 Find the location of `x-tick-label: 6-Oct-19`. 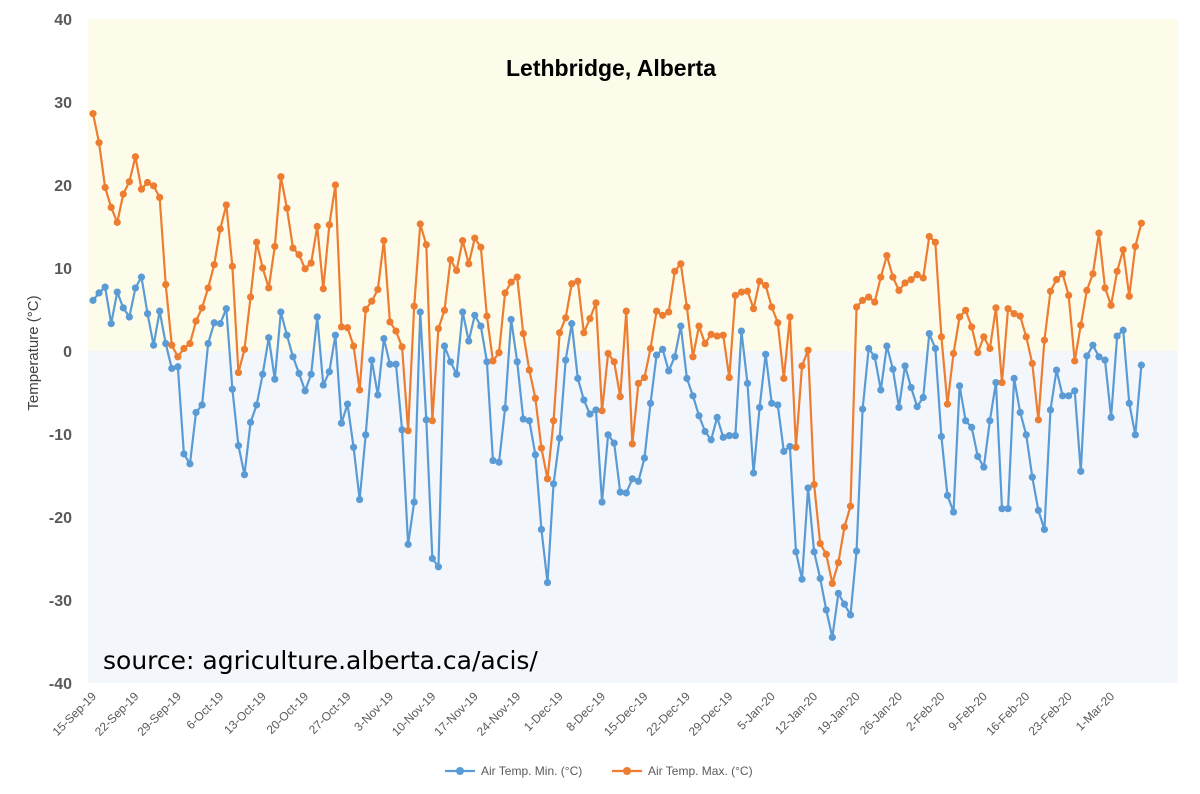

x-tick-label: 6-Oct-19 is located at coordinates (204, 710).